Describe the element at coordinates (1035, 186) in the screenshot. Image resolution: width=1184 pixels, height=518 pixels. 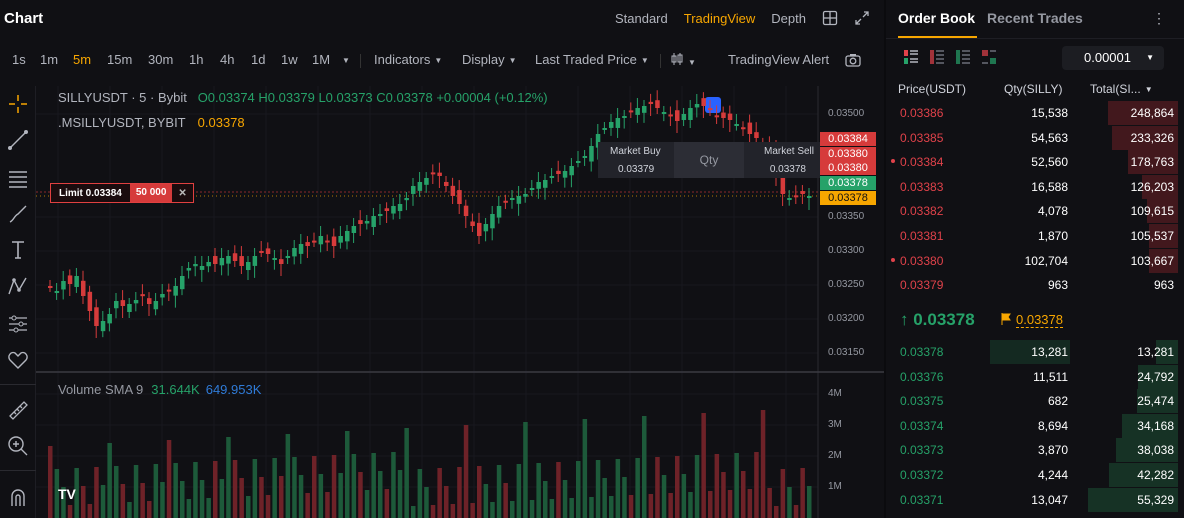
I see `ask-row: 0.03383 16,588 126,203` at that location.